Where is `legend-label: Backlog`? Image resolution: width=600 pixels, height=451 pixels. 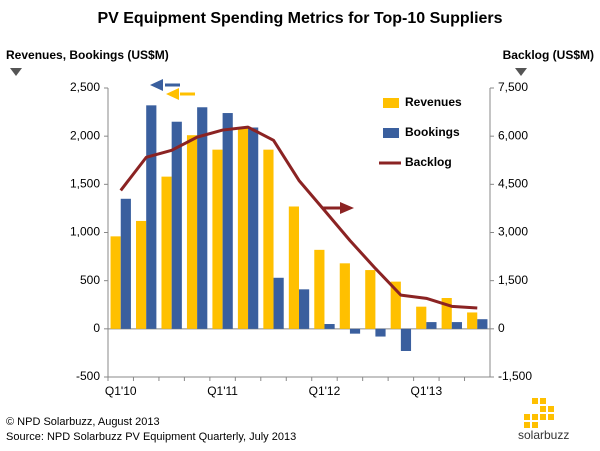
legend-label: Backlog is located at coordinates (428, 162).